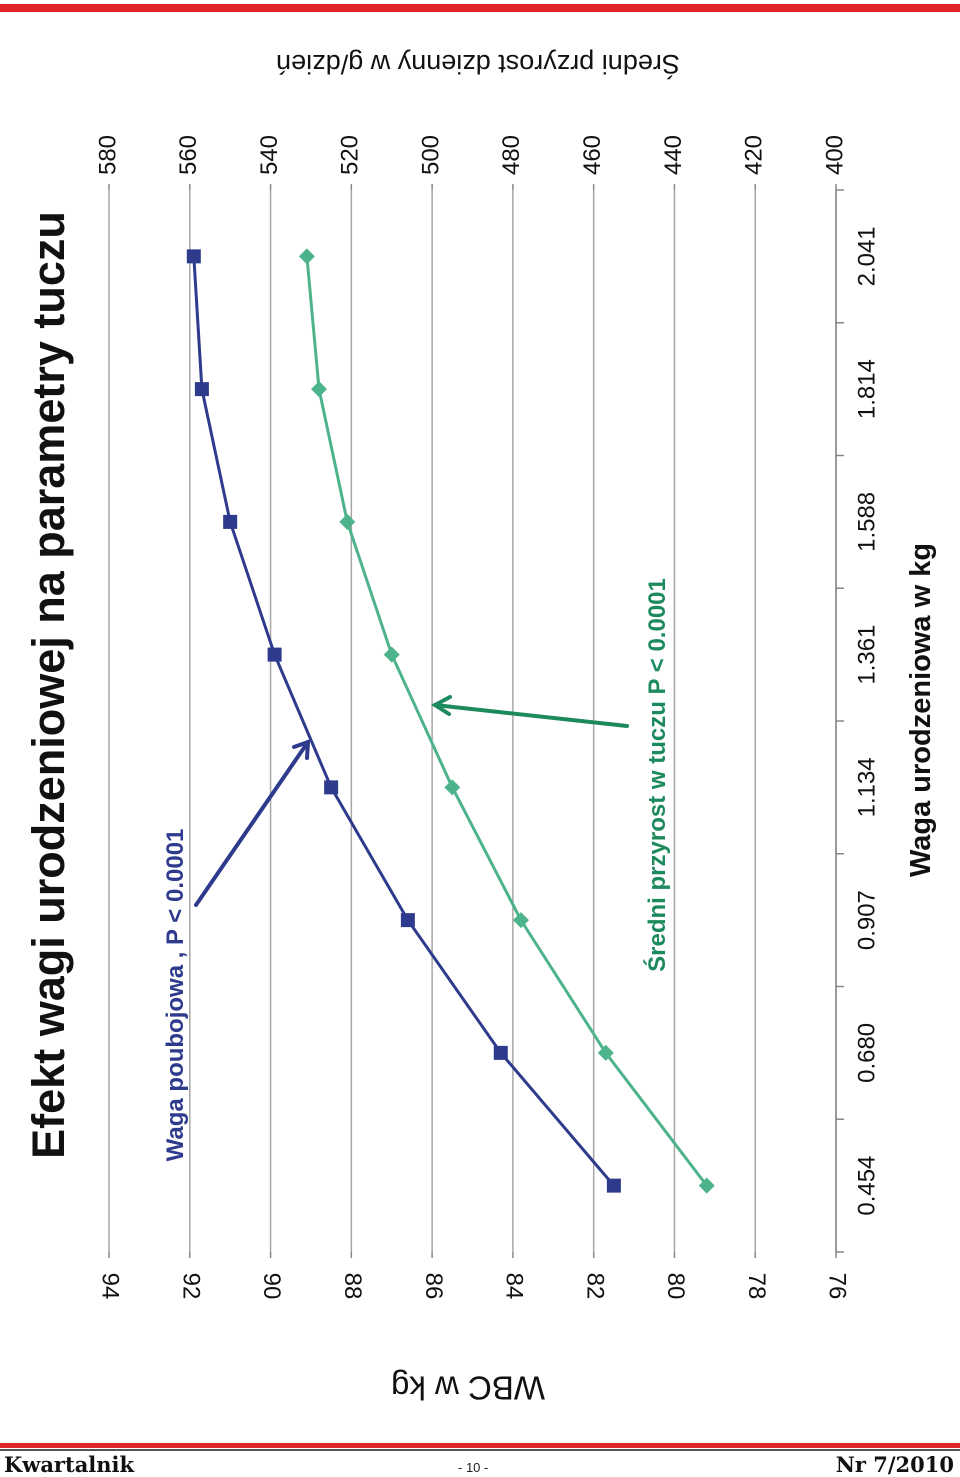 This screenshot has height=1477, width=960. I want to click on y2-tick-label: 500, so click(430, 155).